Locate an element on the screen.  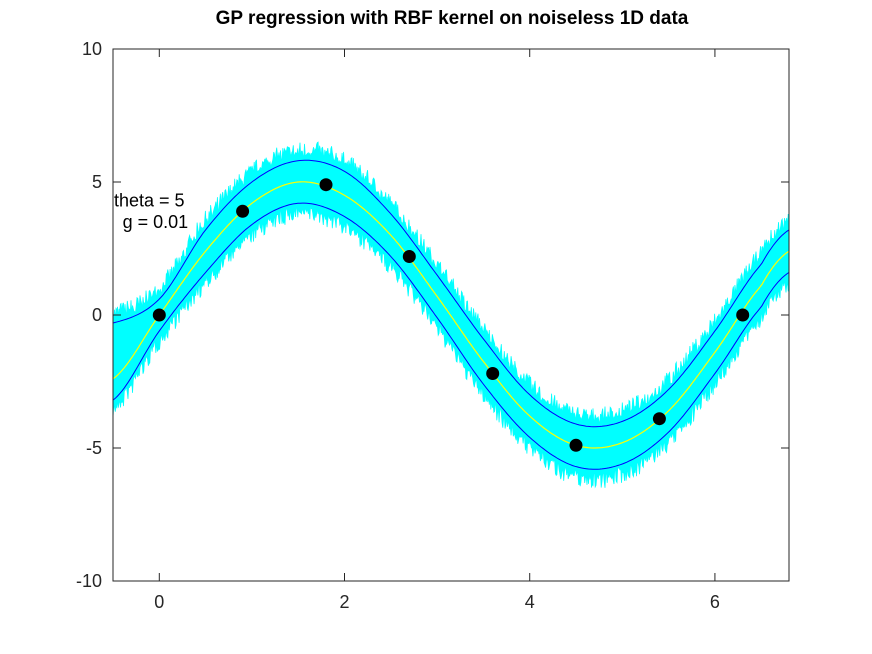
y-tick-label: 0 is located at coordinates (97, 315).